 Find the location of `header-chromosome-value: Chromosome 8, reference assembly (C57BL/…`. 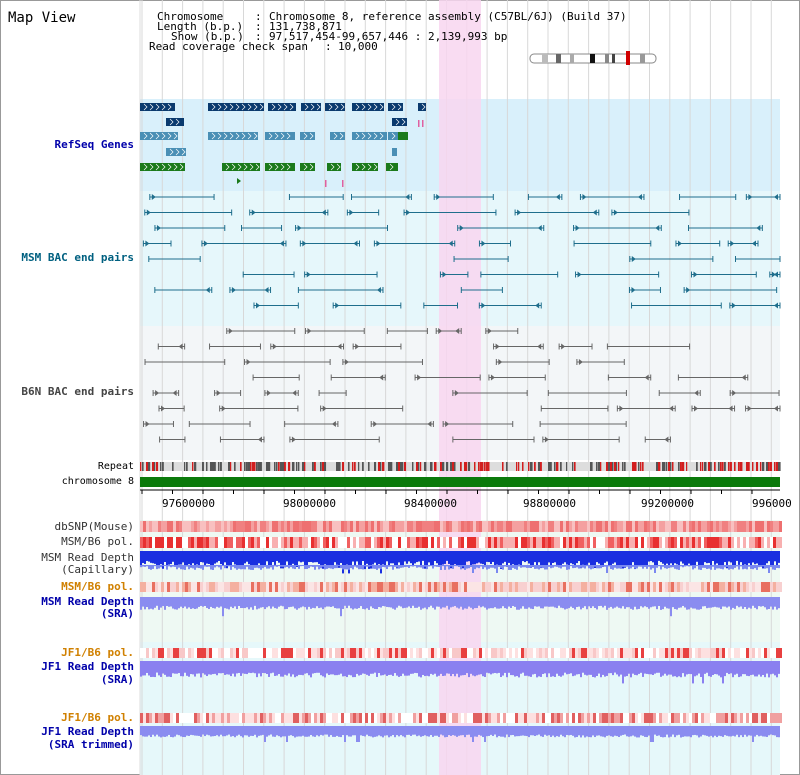

header-chromosome-value: Chromosome 8, reference assembly (C57BL/… is located at coordinates (448, 16).